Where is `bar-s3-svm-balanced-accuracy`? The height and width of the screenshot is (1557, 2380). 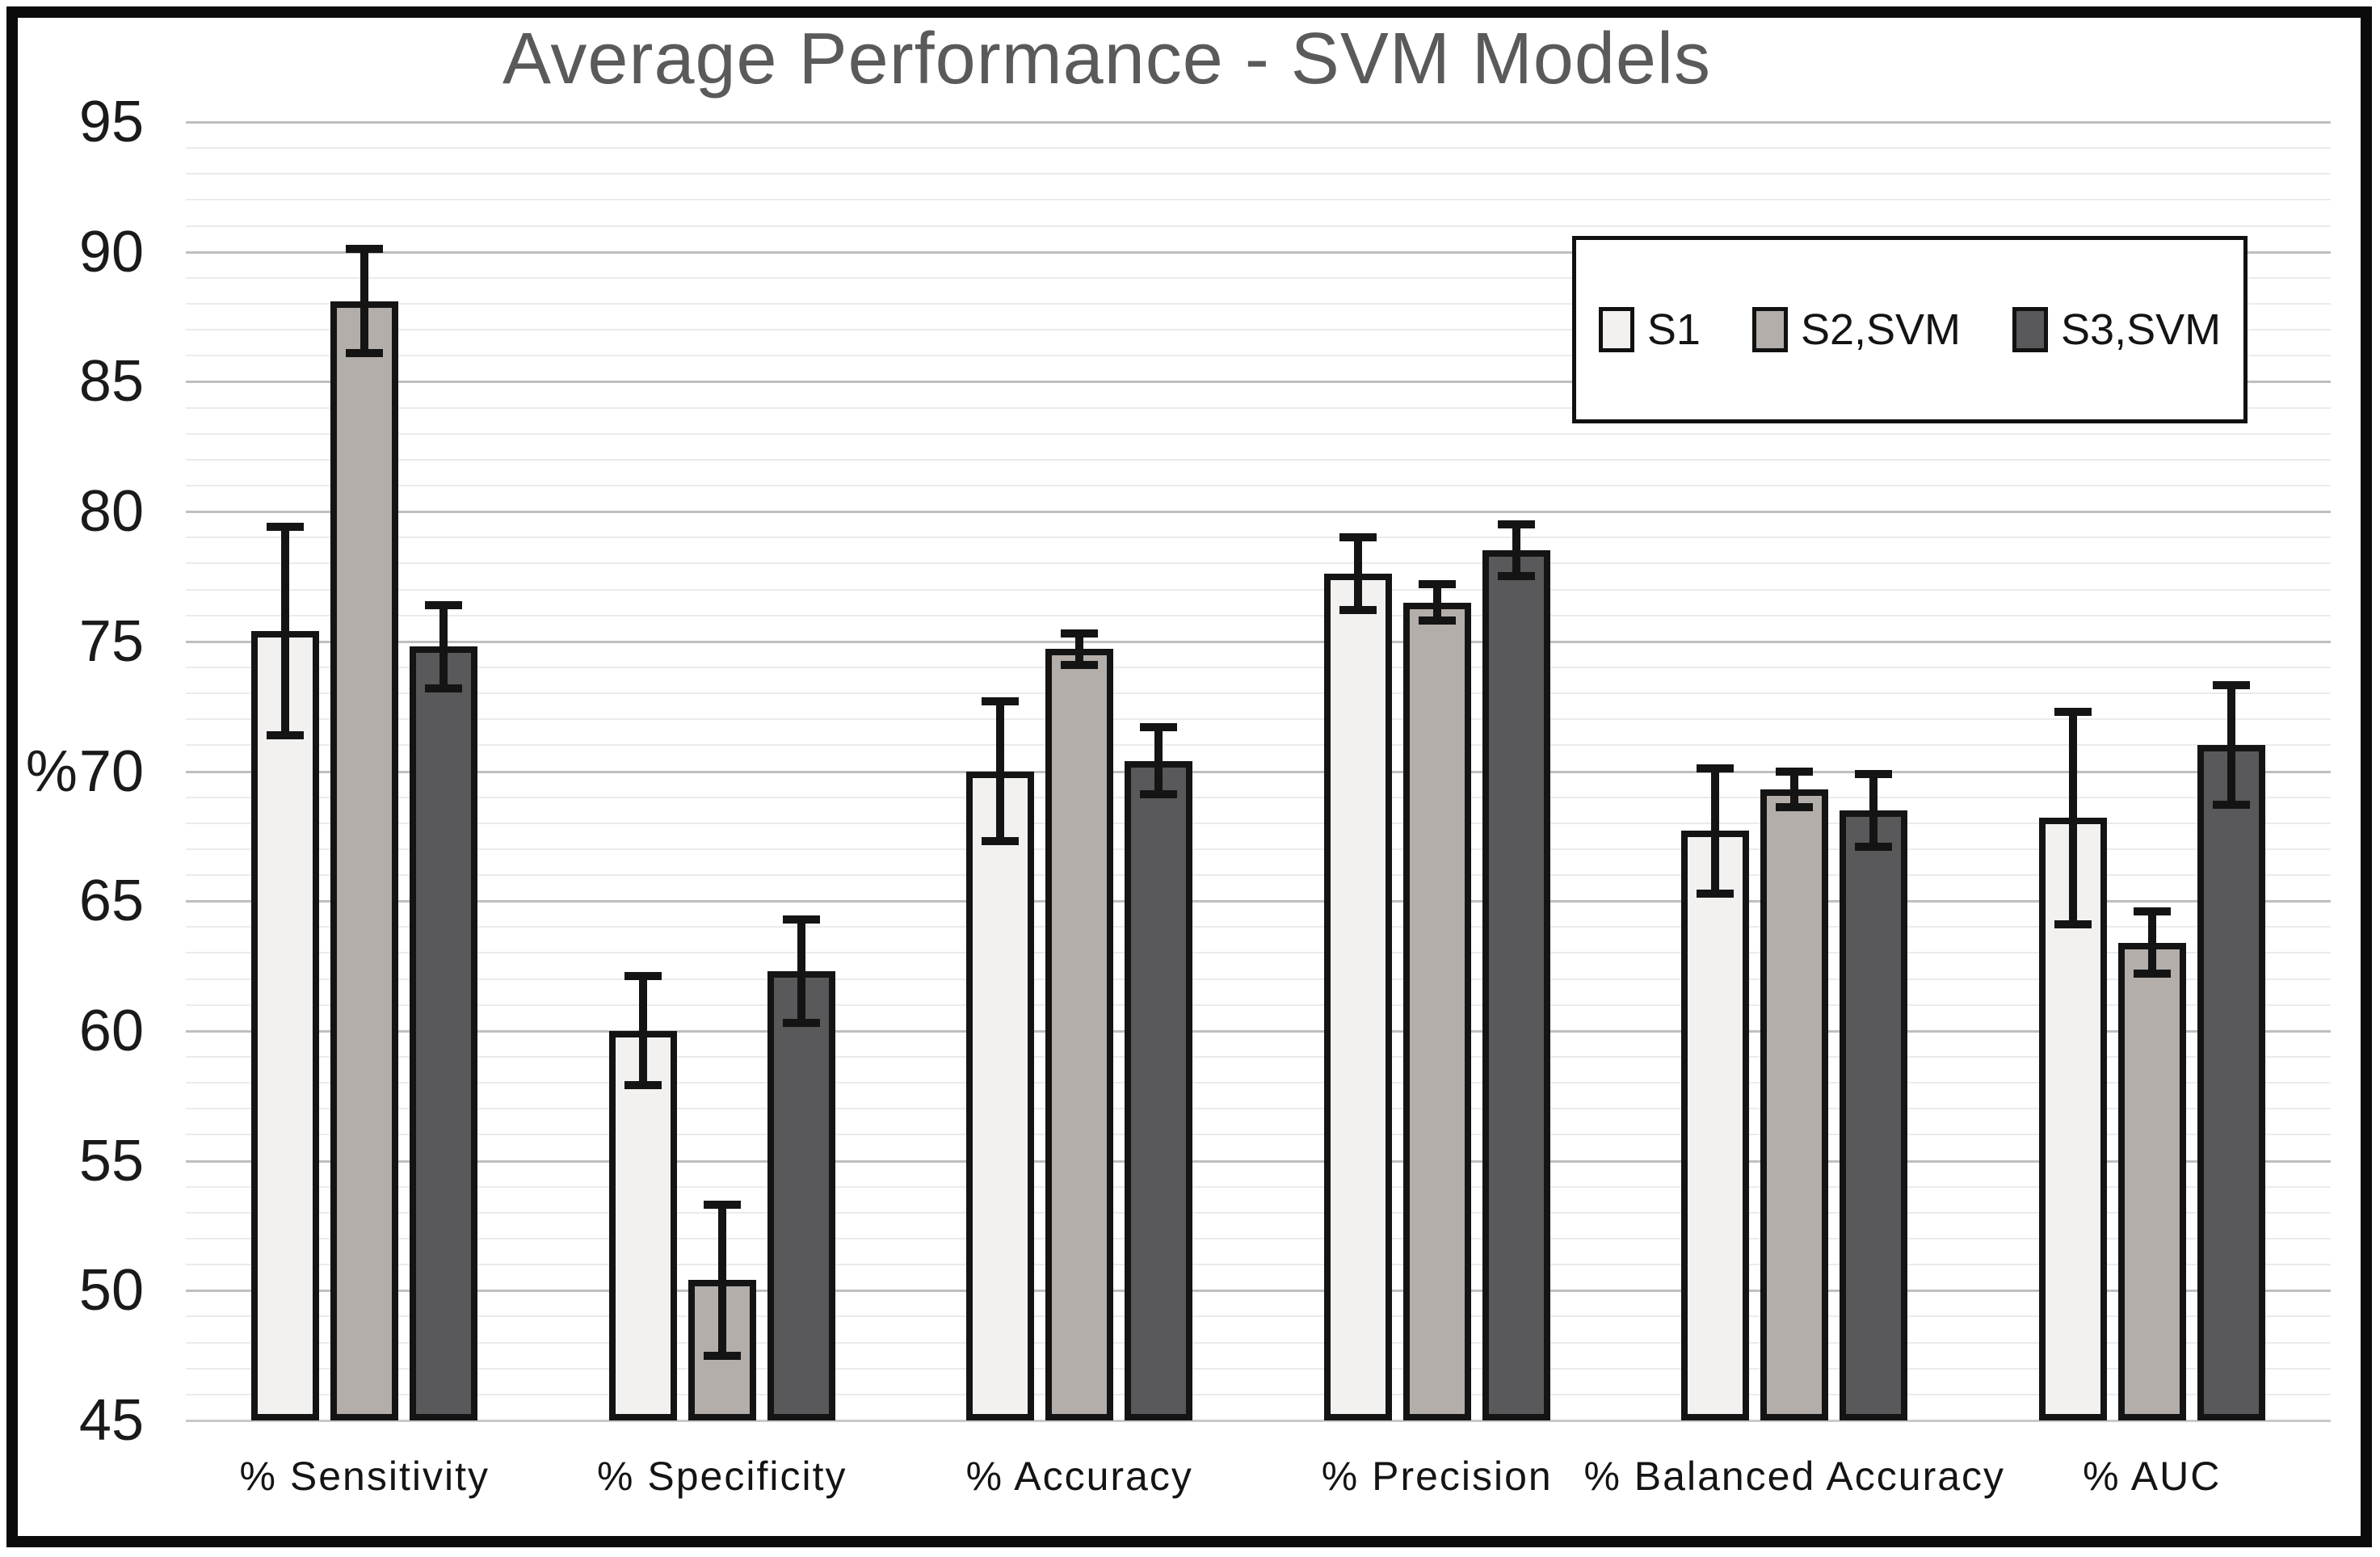 bar-s3-svm-balanced-accuracy is located at coordinates (1874, 1115).